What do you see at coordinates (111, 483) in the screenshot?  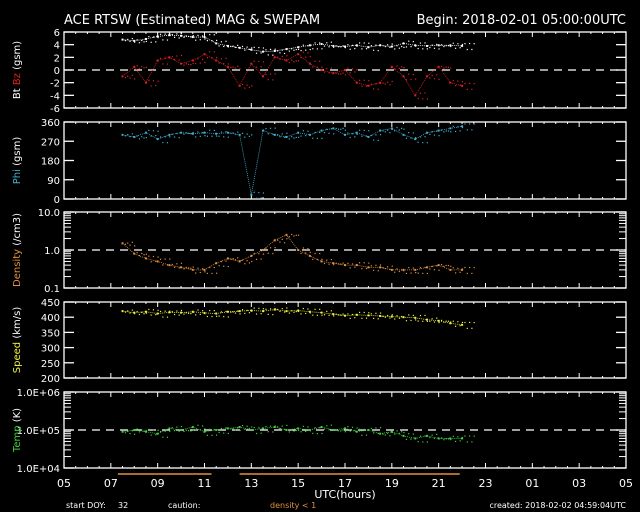 I see `x-tick-label: 07` at bounding box center [111, 483].